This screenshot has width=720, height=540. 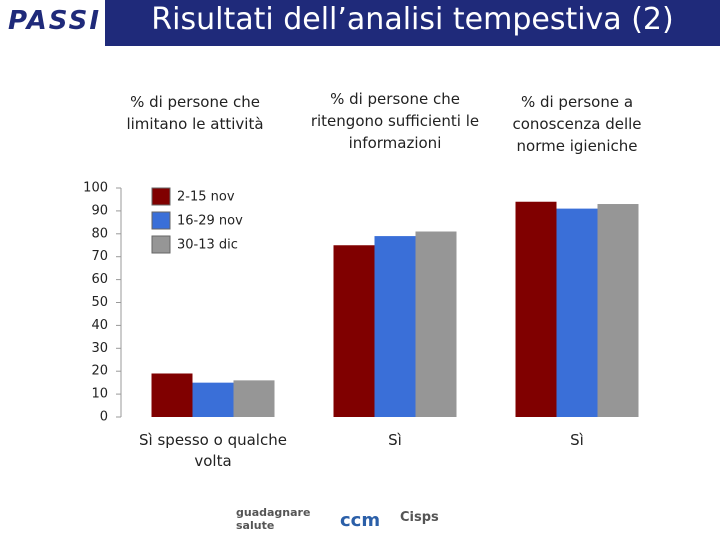 I want to click on logo: PASSI, so click(x=54, y=21).